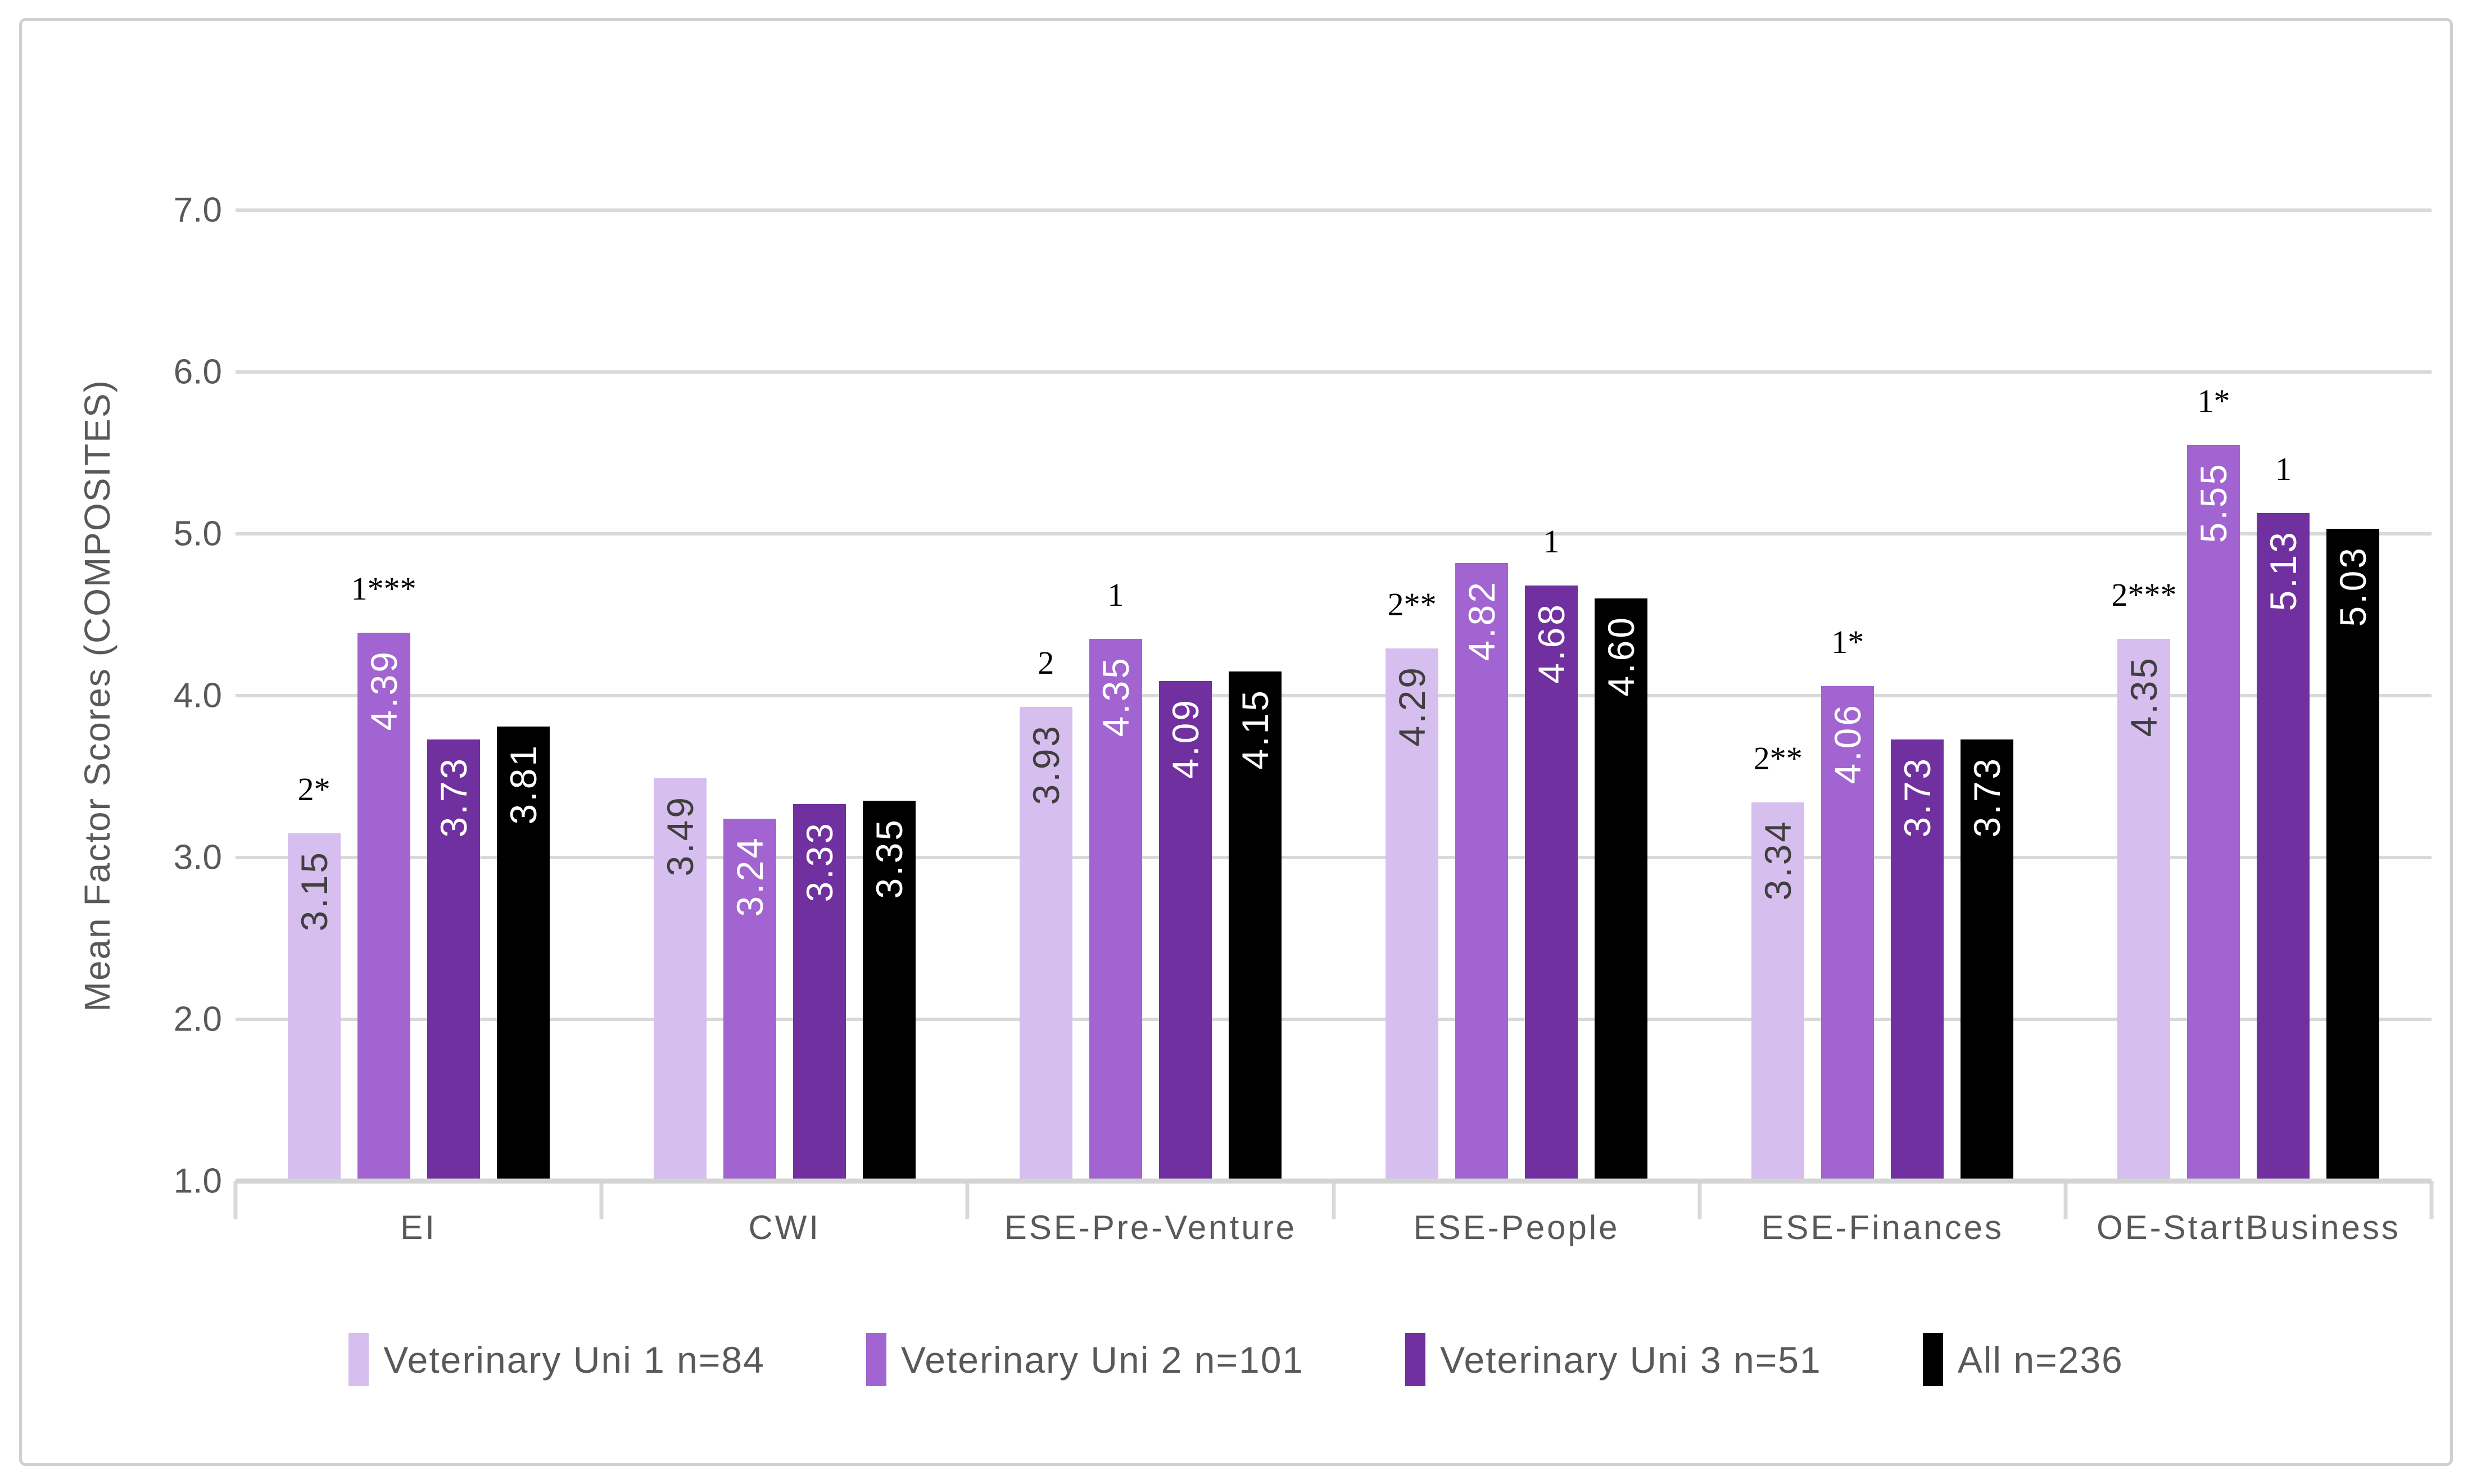 Image resolution: width=2472 pixels, height=1484 pixels. What do you see at coordinates (1482, 871) in the screenshot?
I see `bar-series-2: 4.82` at bounding box center [1482, 871].